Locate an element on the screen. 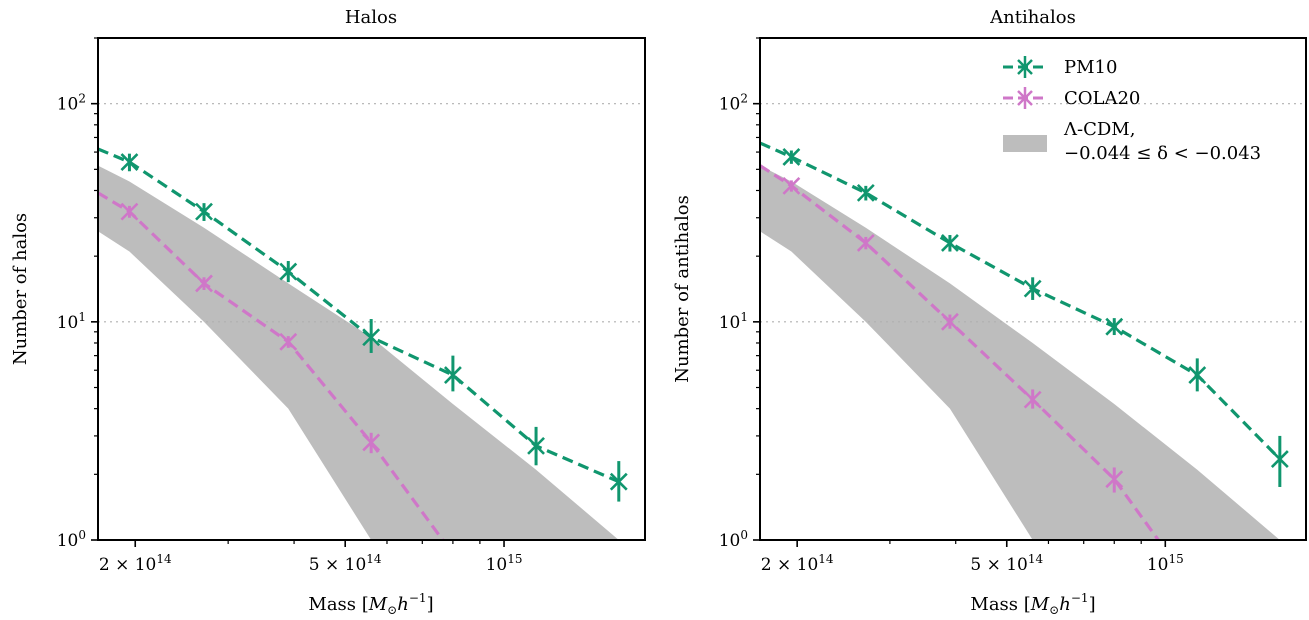  legend-lcdm-patch is located at coordinates (1025, 143).